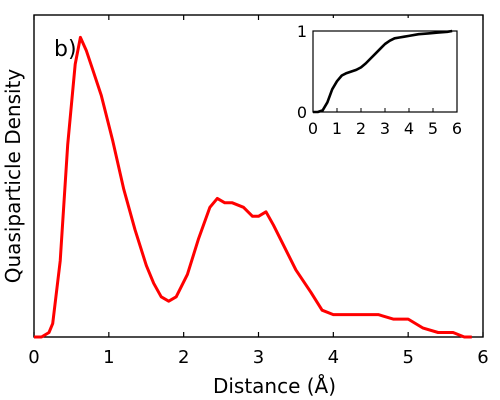  What do you see at coordinates (183, 357) in the screenshot?
I see `x-tick-label: 2` at bounding box center [183, 357].